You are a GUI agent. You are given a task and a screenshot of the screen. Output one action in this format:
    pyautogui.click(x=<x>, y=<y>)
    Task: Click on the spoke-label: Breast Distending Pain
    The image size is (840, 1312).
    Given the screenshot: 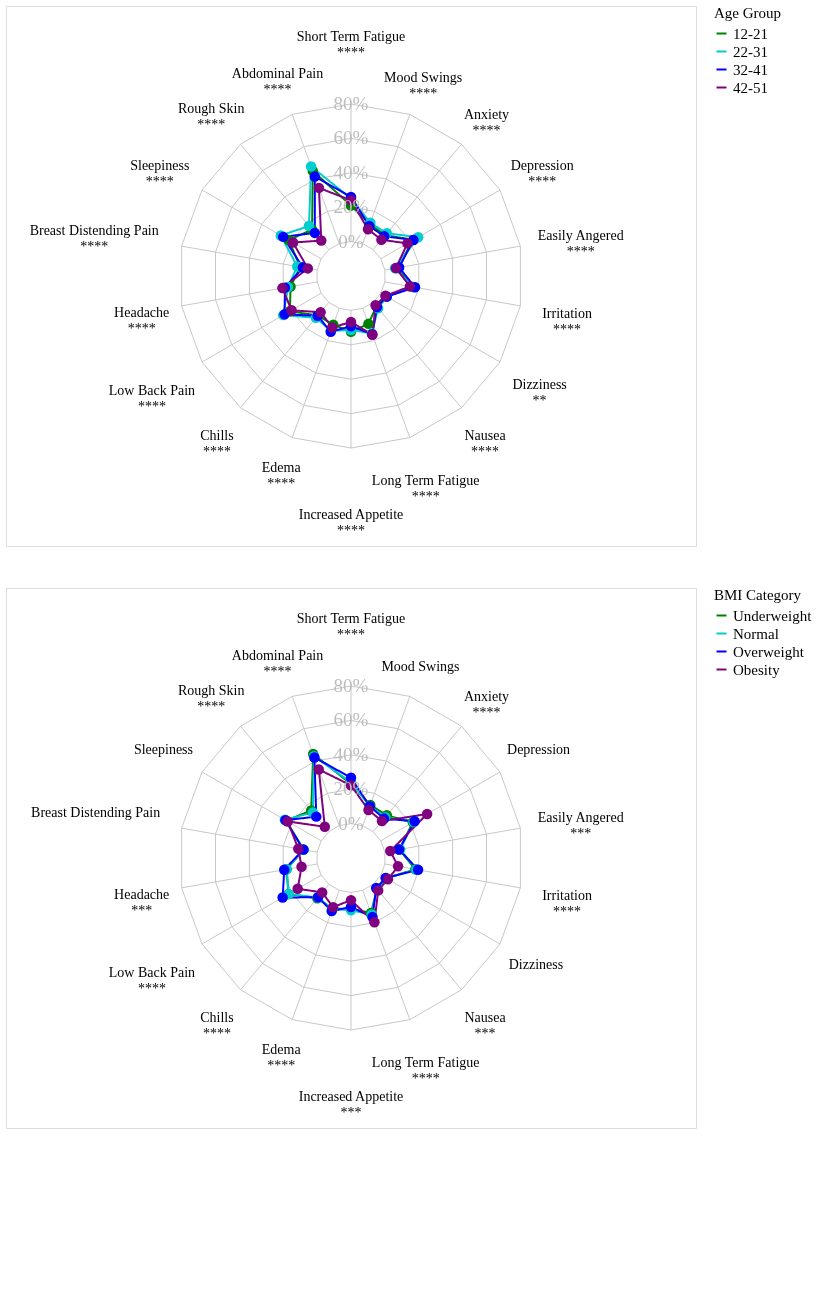 What is the action you would take?
    pyautogui.click(x=96, y=812)
    